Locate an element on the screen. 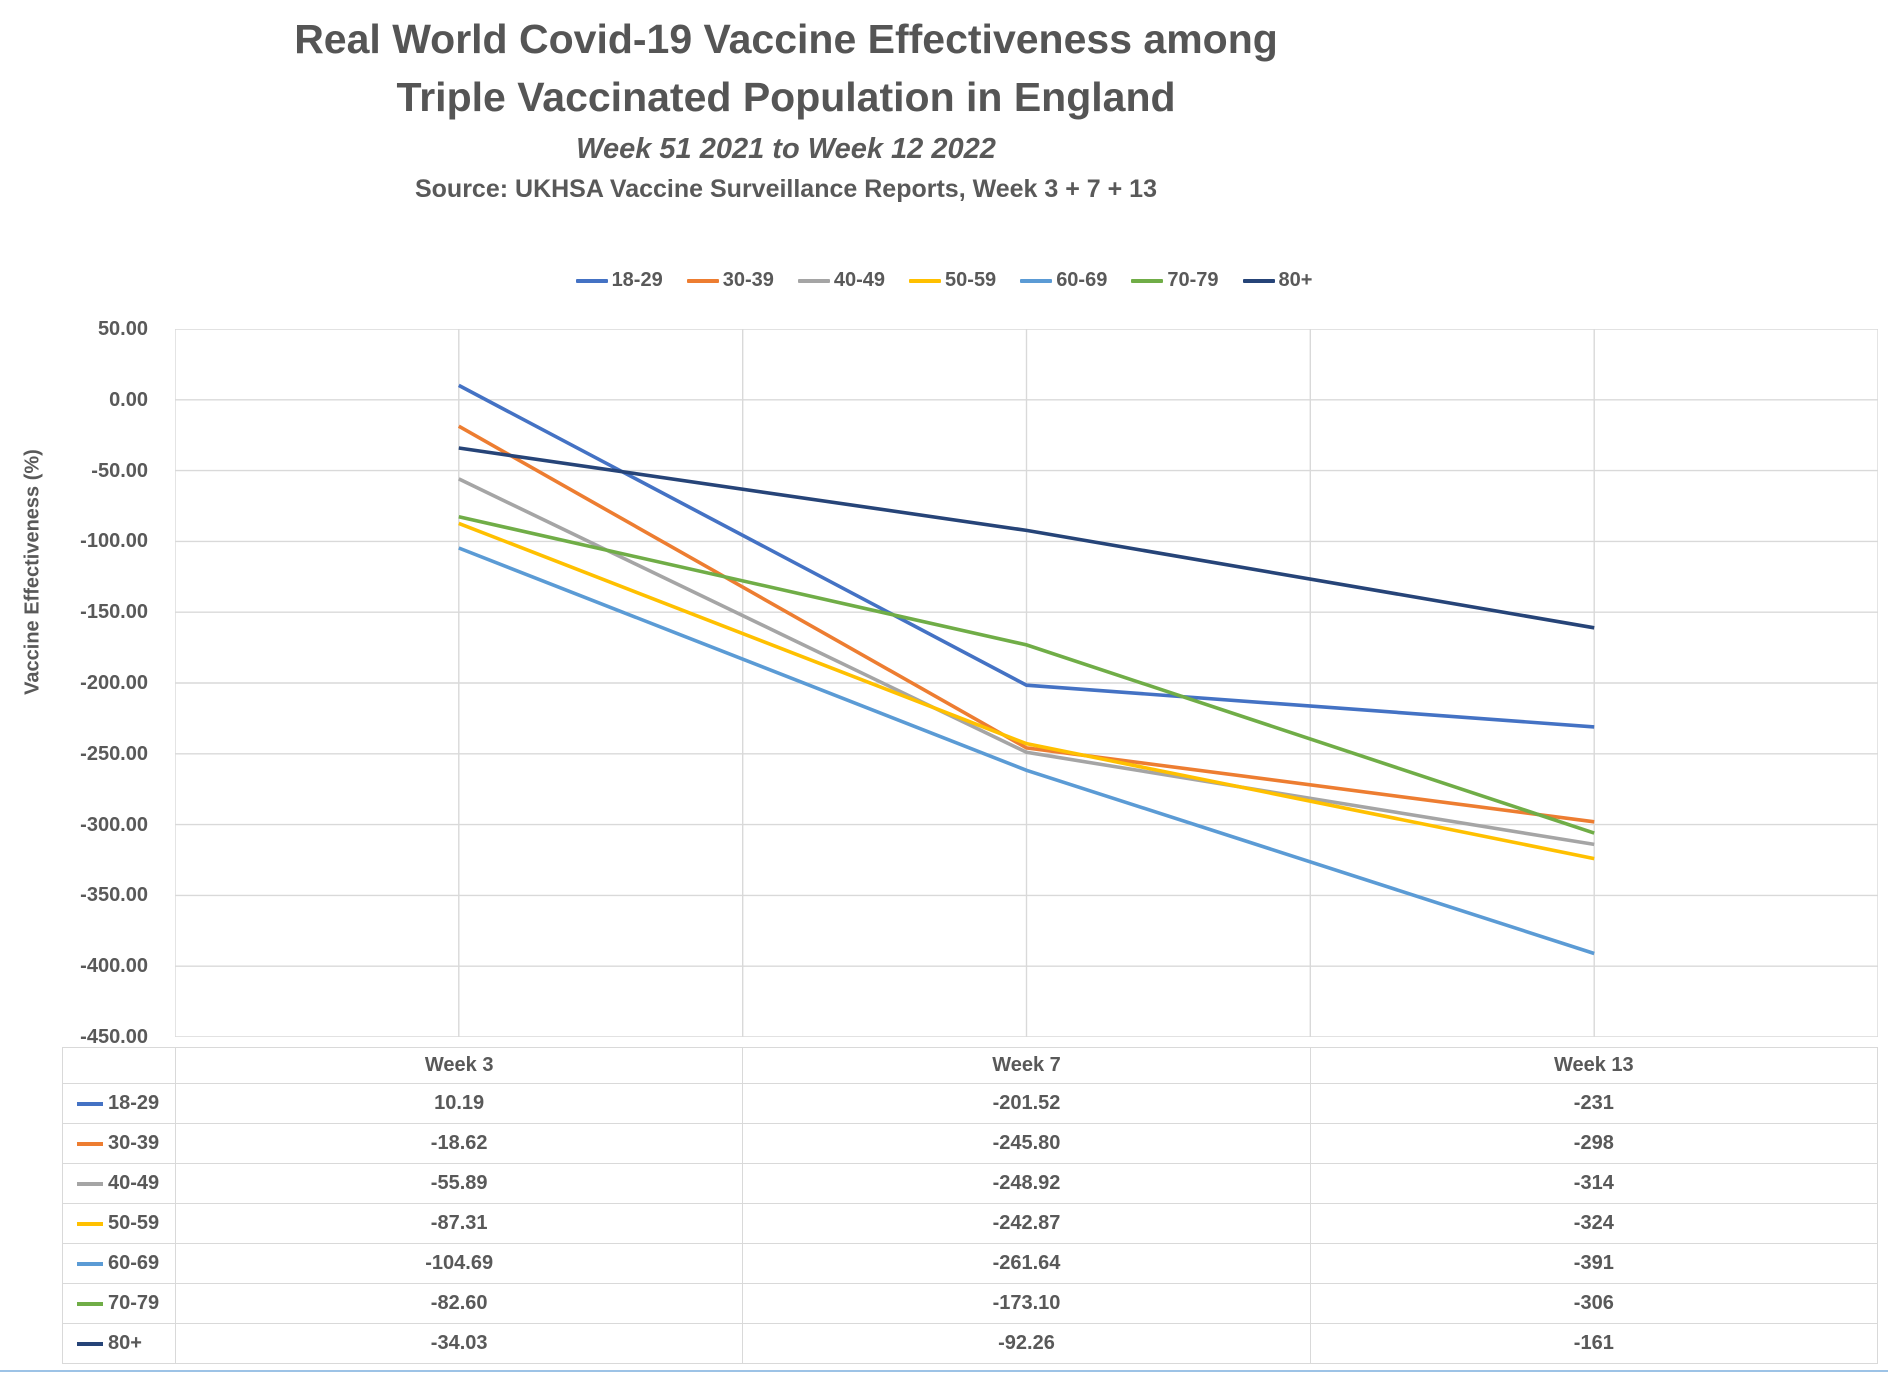 The height and width of the screenshot is (1373, 1888). legend-item-30-39: 30-39 is located at coordinates (730, 280).